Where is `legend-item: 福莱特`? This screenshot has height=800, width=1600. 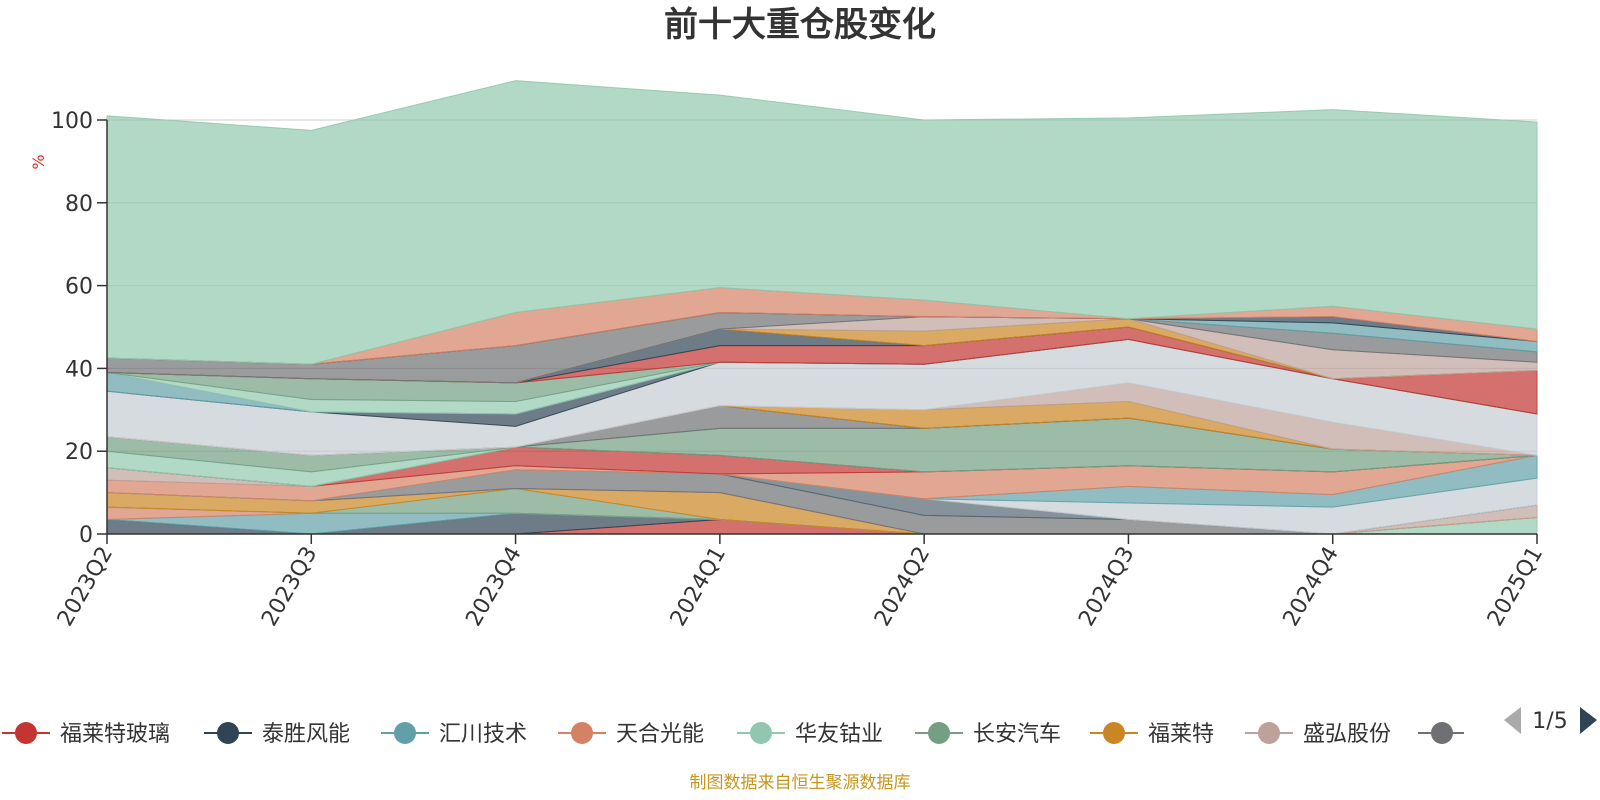 legend-item: 福莱特 is located at coordinates (1152, 734).